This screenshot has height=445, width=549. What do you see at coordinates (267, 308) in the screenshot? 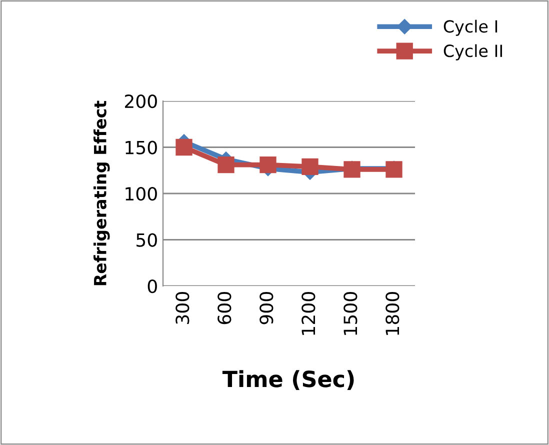
I see `x-tick-label: 900` at bounding box center [267, 308].